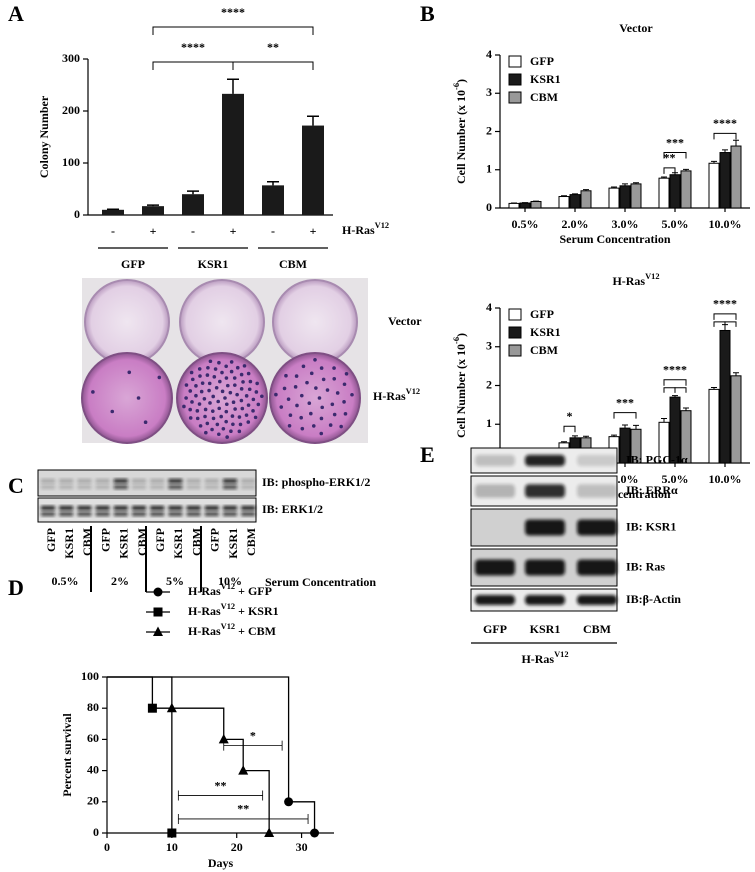 This screenshot has width=755, height=872. I want to click on y-tick-label: 40, so click(93, 769).